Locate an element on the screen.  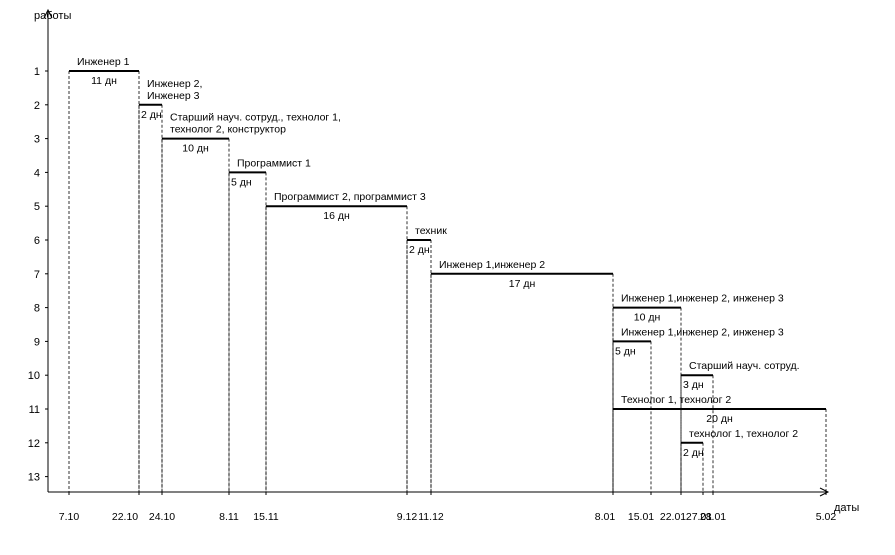
x-tick-label: 22.10 is located at coordinates (125, 517).